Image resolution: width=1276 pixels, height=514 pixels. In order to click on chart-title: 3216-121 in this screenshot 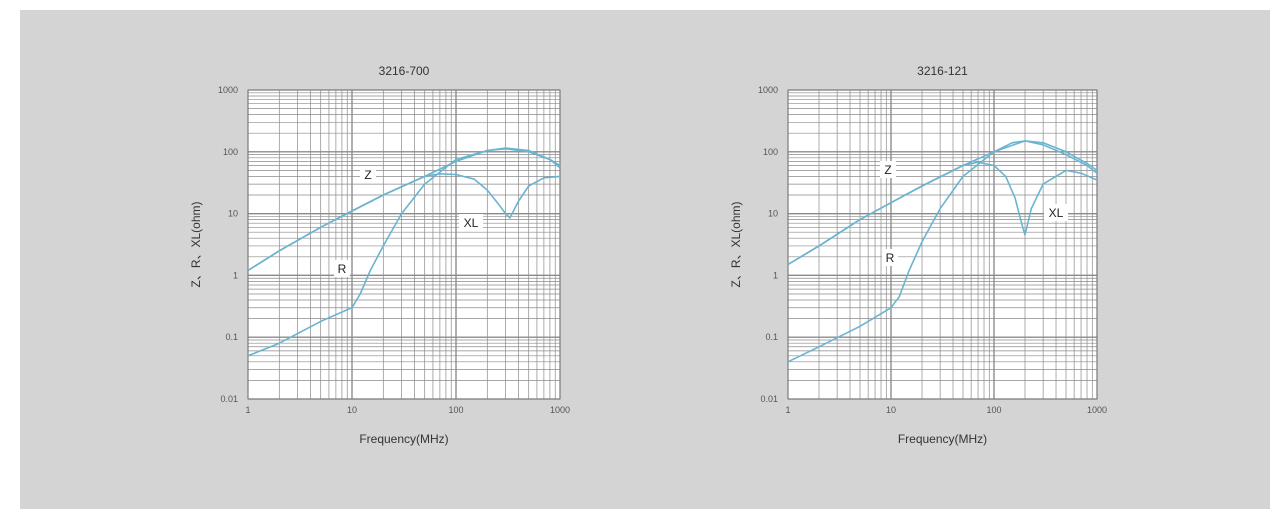, I will do `click(942, 71)`.